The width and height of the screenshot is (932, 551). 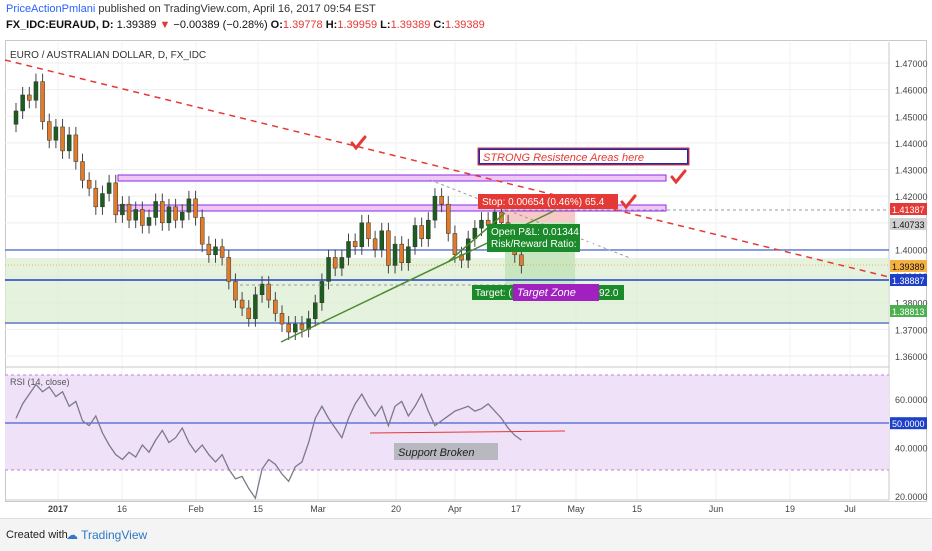 I want to click on target-zone-area, so click(x=447, y=291).